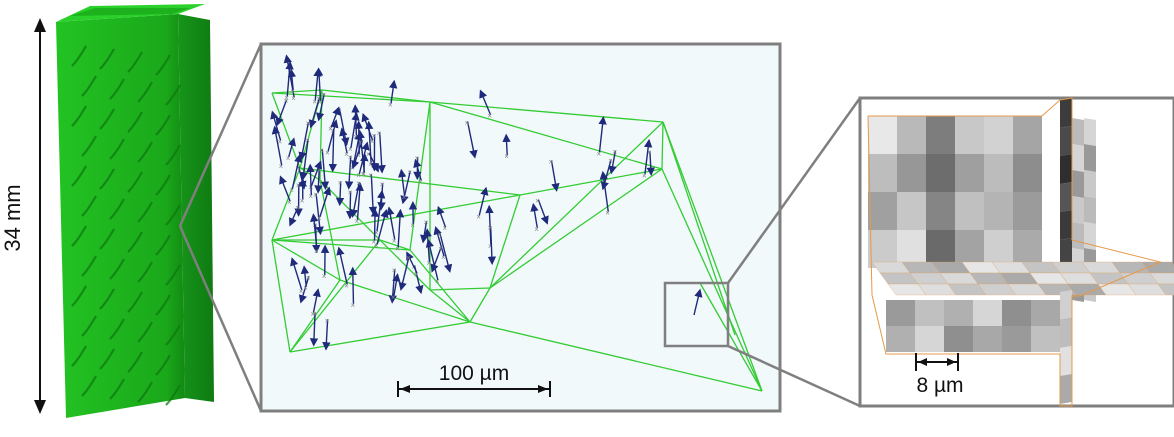  I want to click on zoom-region-box, so click(696, 314).